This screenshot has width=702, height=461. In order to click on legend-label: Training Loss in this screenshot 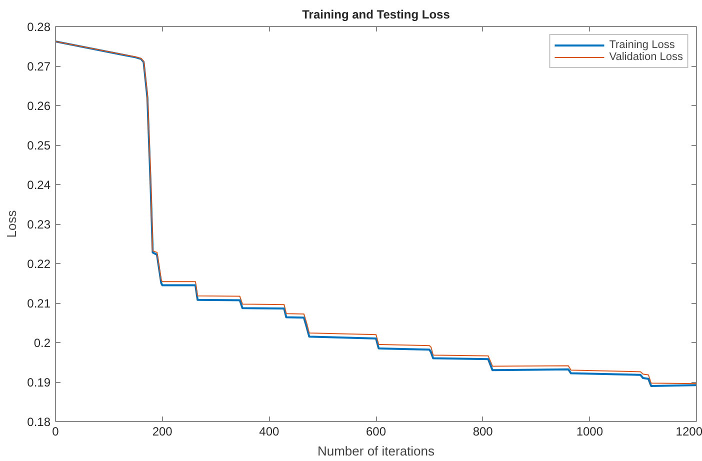, I will do `click(642, 45)`.